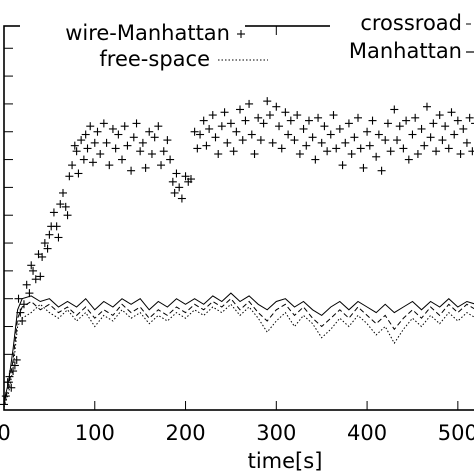  What do you see at coordinates (367, 433) in the screenshot?
I see `x-tick-label: 400` at bounding box center [367, 433].